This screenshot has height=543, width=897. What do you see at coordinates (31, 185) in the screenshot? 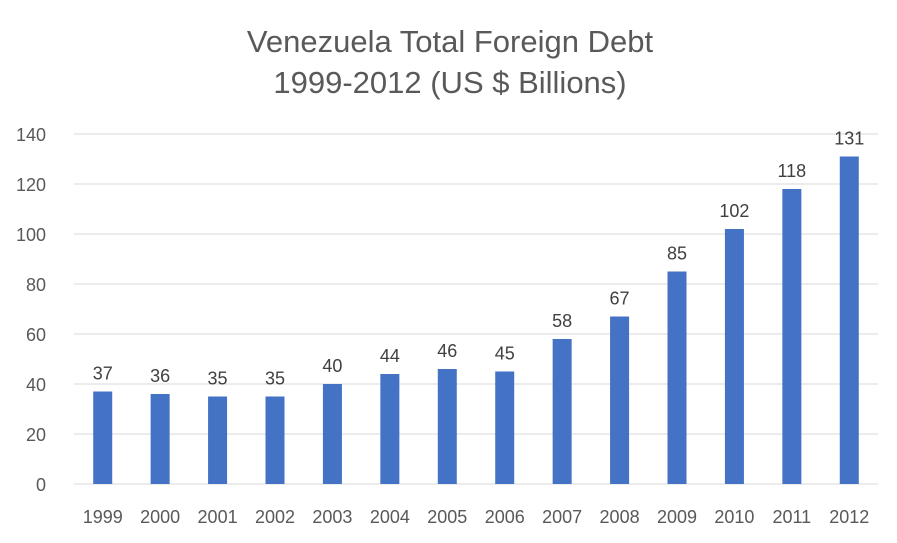
I see `y-tick-label: 120` at bounding box center [31, 185].